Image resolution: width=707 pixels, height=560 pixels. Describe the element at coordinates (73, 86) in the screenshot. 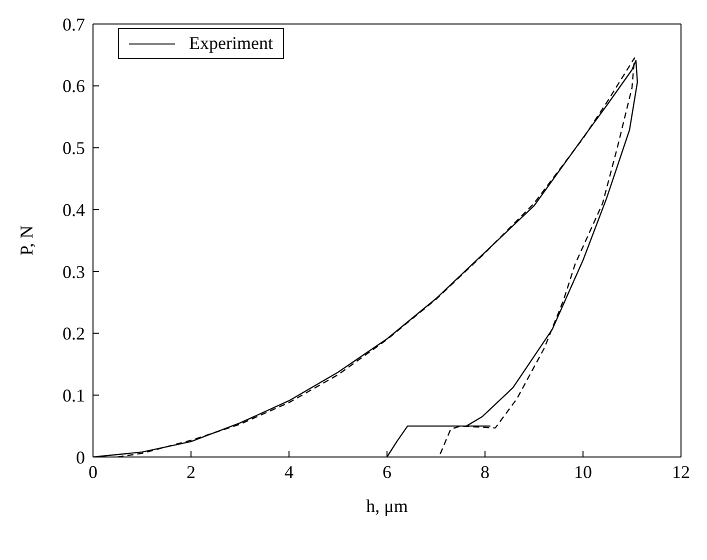

I see `y-tick-label: 0.6` at that location.